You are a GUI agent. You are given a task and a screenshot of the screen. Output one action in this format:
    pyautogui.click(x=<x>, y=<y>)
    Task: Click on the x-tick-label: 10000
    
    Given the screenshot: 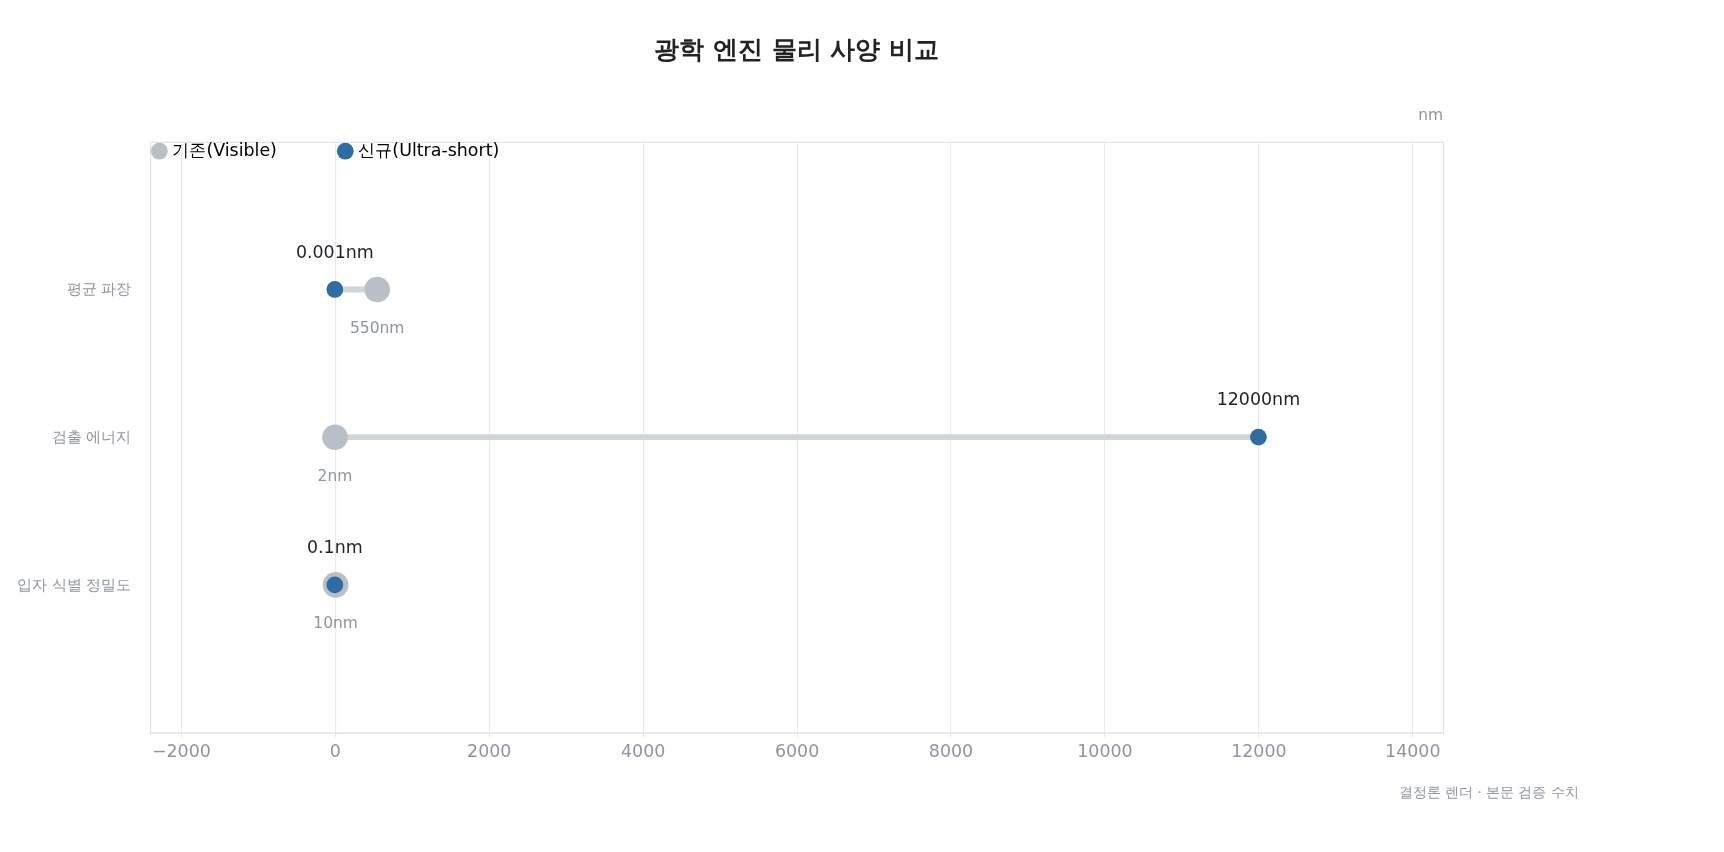 What is the action you would take?
    pyautogui.click(x=1105, y=751)
    